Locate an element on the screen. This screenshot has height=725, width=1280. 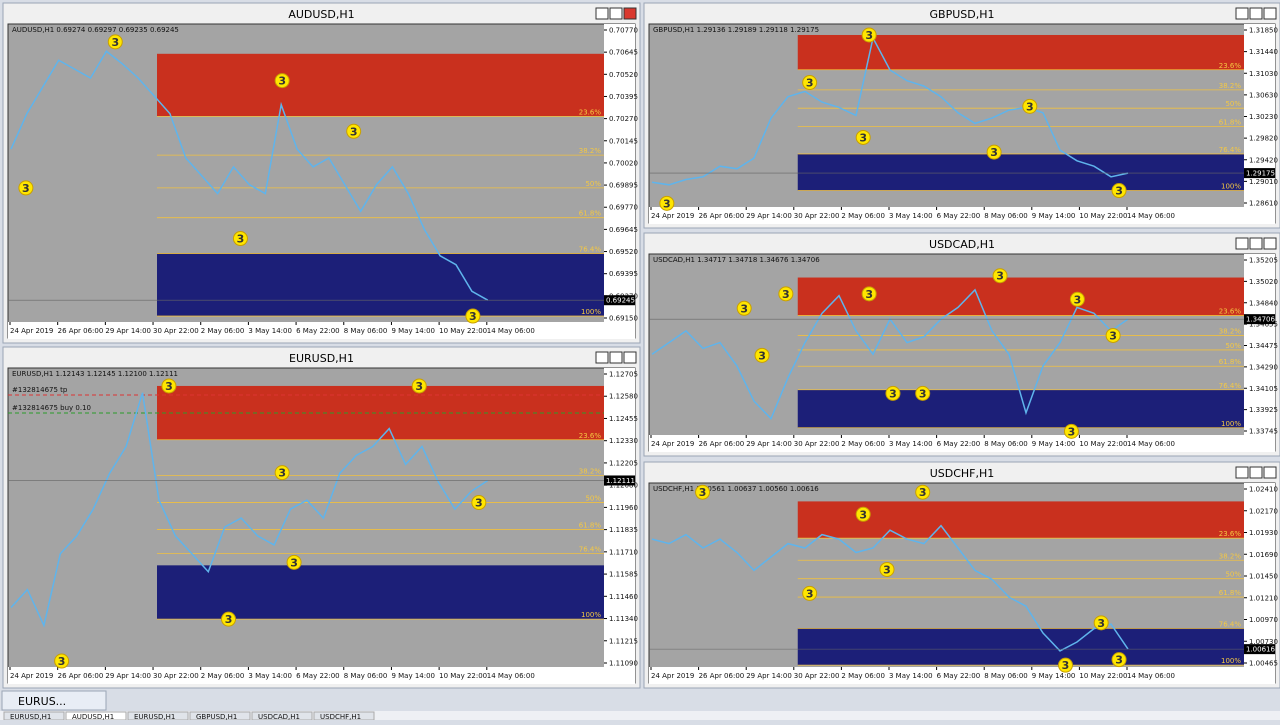
fib-label: 38.2% is located at coordinates (590, 151).